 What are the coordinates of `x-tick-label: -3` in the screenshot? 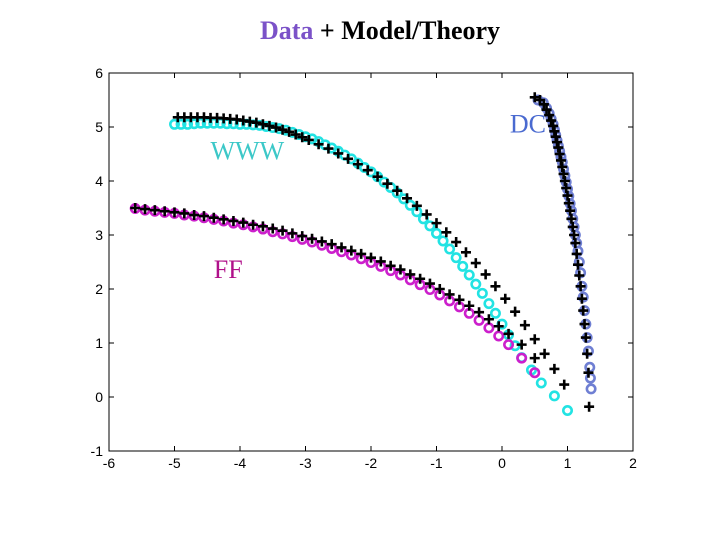 It's located at (305, 463).